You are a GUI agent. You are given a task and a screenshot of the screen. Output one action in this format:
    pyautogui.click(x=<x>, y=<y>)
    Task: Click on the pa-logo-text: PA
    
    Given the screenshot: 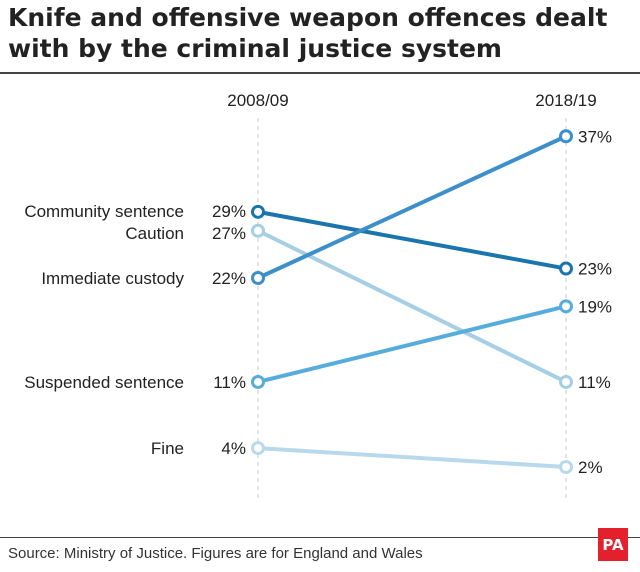 What is the action you would take?
    pyautogui.click(x=613, y=544)
    